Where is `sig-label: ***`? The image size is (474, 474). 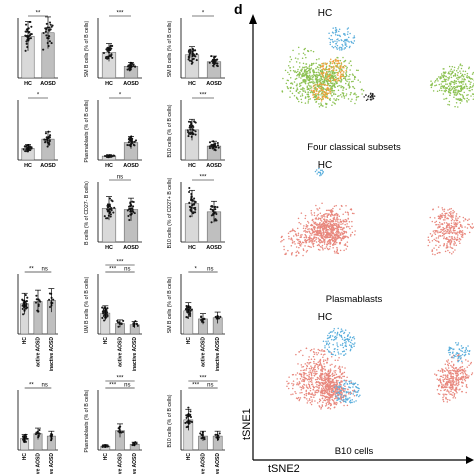 sig-label: *** is located at coordinates (113, 386).